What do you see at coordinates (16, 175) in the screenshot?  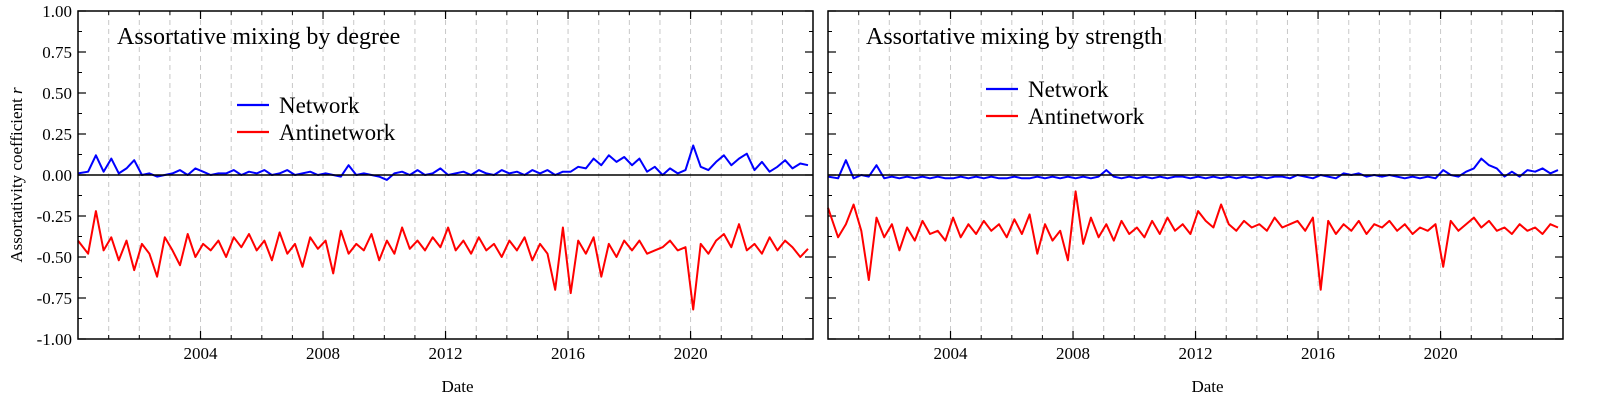 I see `y-axis-label: Assortativity coefficient r` at bounding box center [16, 175].